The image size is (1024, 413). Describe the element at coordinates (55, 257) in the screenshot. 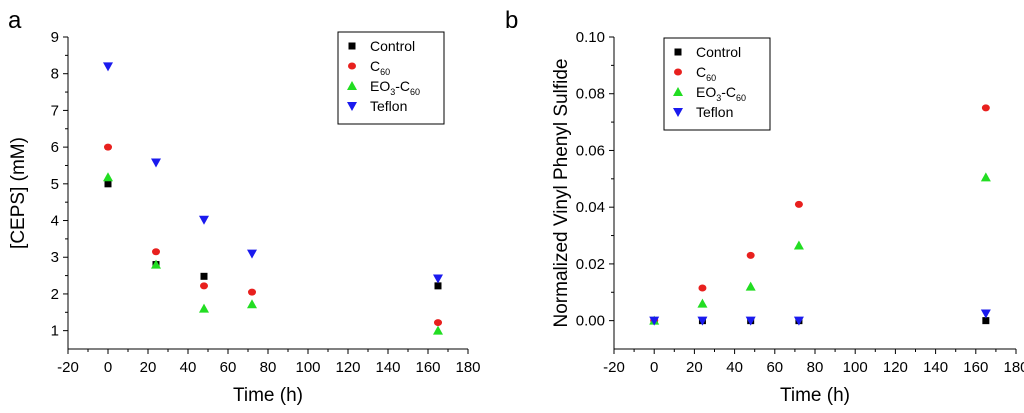

I see `y-tick-label: 3` at that location.